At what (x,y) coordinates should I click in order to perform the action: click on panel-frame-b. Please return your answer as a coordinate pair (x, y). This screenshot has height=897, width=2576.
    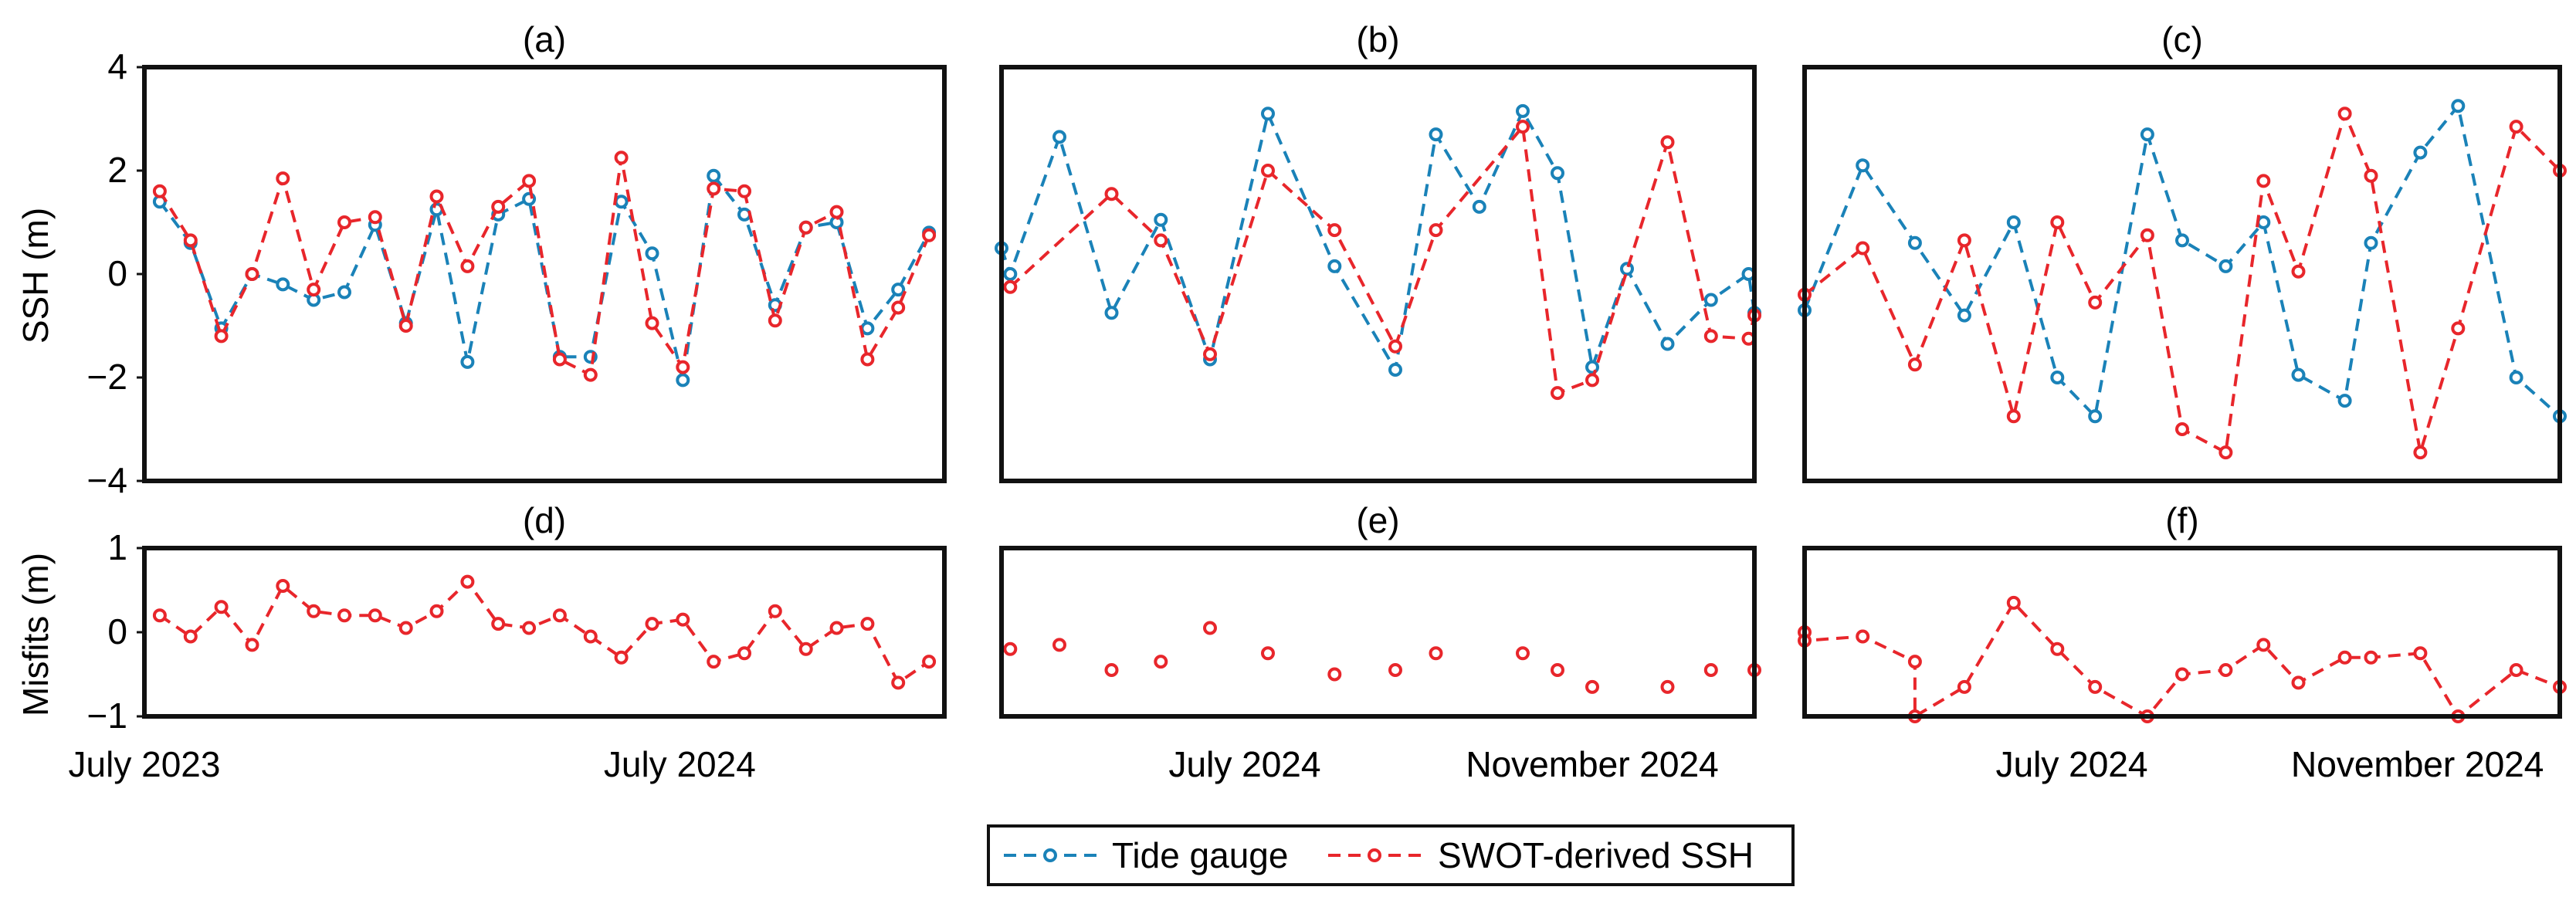
    Looking at the image, I should click on (1378, 274).